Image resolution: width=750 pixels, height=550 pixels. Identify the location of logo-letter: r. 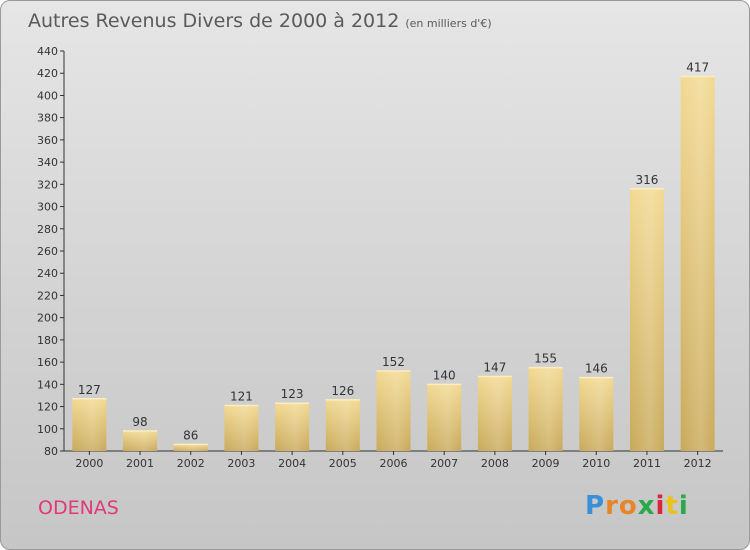
(612, 506).